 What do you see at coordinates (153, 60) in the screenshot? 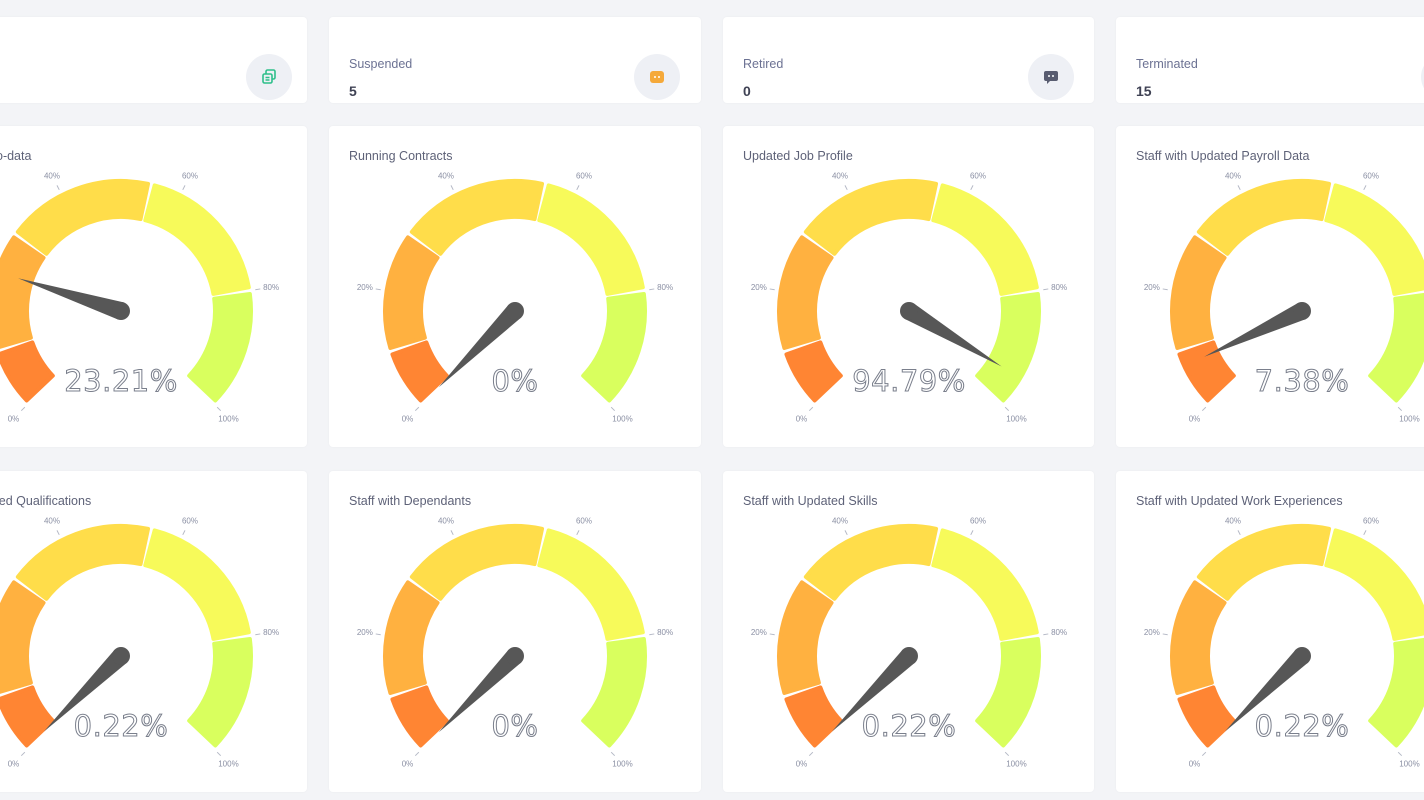
I see `stat-card-staff: taff` at bounding box center [153, 60].